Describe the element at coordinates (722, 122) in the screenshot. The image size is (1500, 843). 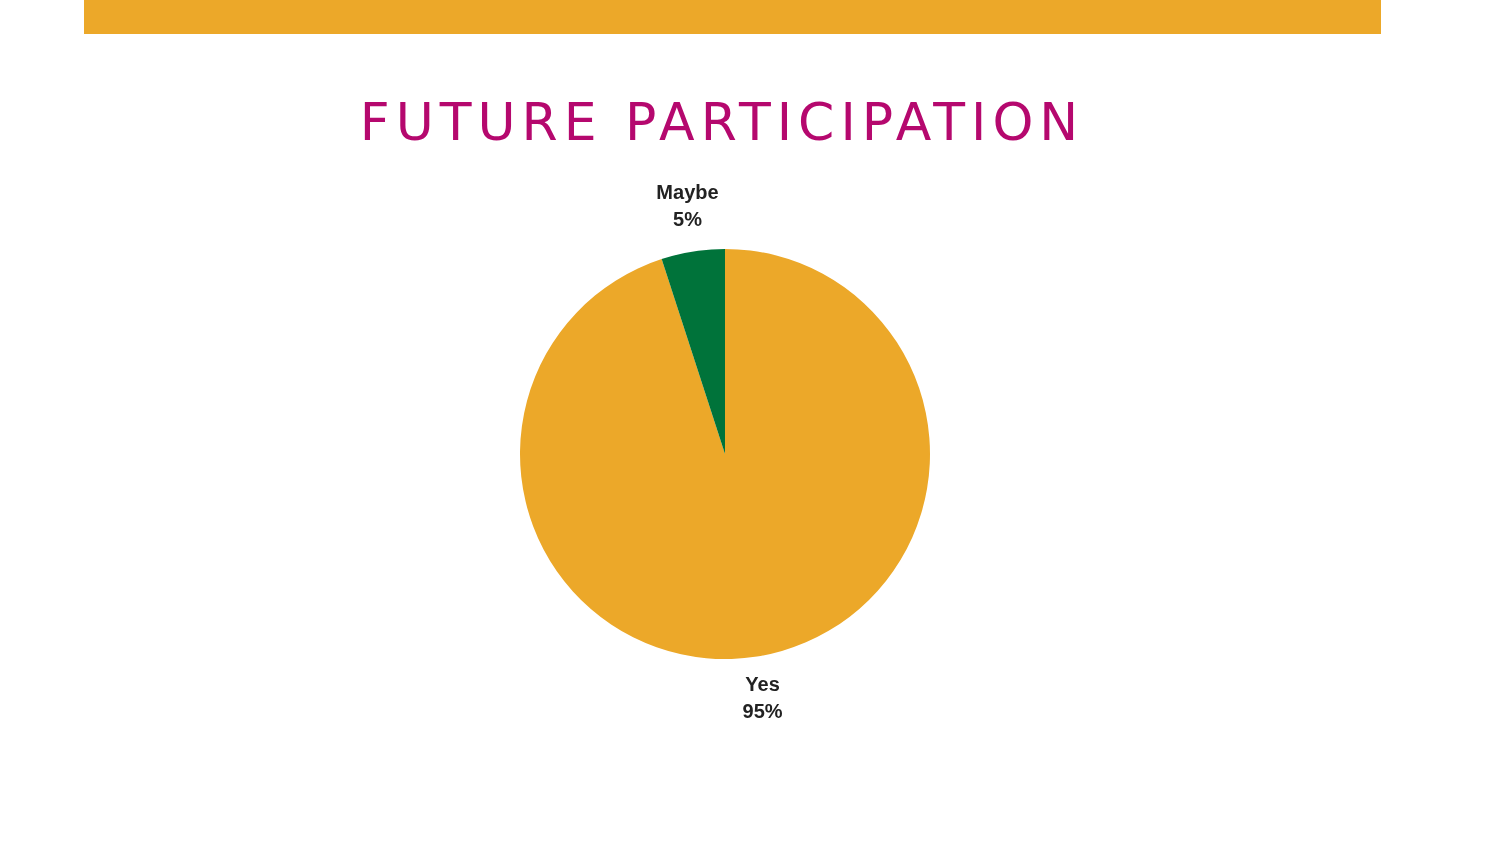
I see `chart-title: FUTURE PARTICIPATION` at that location.